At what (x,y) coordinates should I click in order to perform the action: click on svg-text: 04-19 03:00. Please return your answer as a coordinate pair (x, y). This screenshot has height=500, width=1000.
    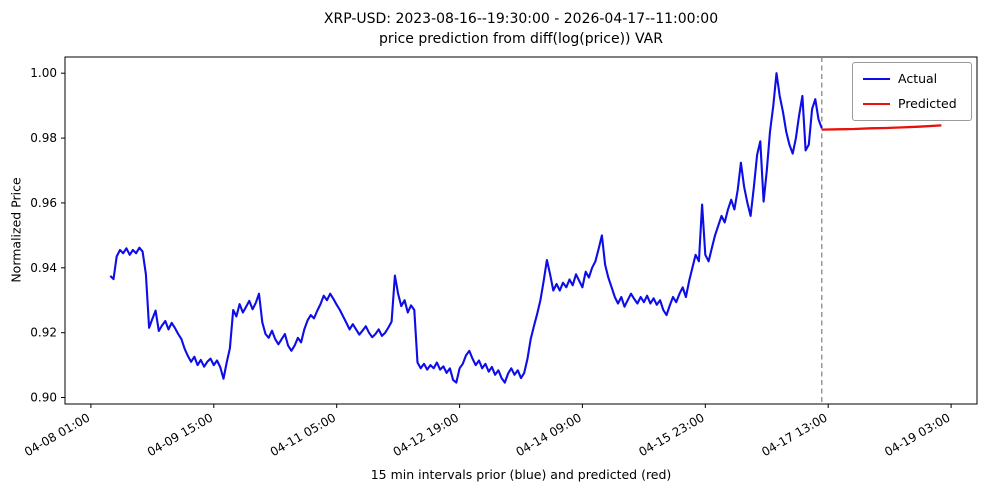
    Looking at the image, I should click on (917, 434).